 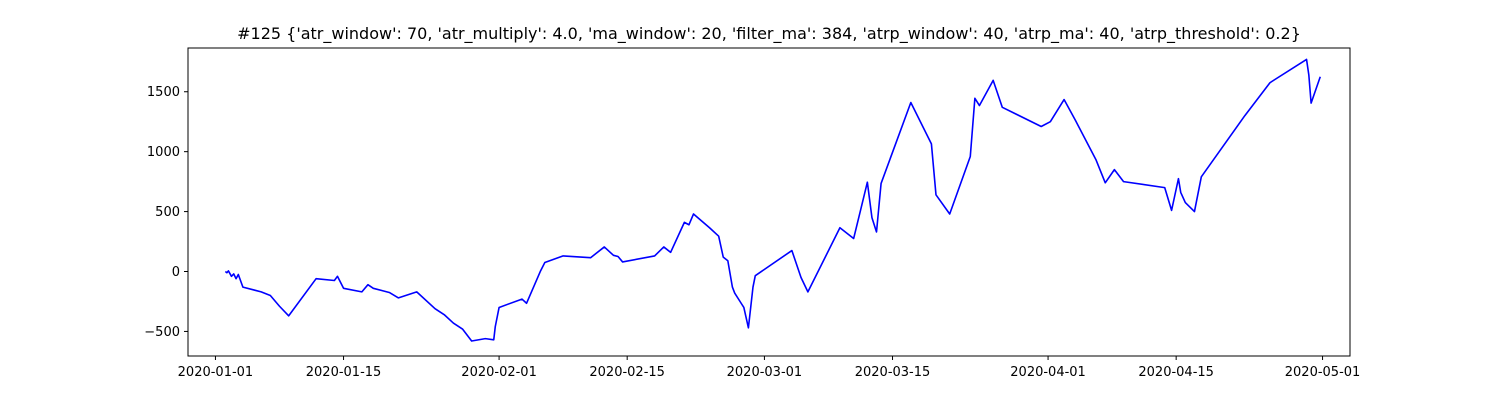 I want to click on x-tick-label: 2020-05-01, so click(x=1323, y=372).